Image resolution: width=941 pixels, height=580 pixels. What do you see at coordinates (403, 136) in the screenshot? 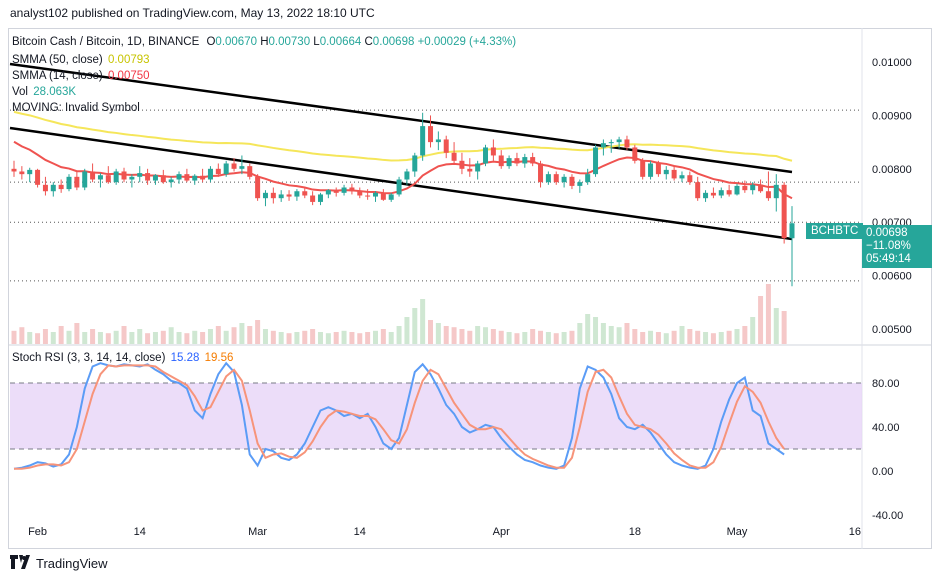
I see `smma50-line` at bounding box center [403, 136].